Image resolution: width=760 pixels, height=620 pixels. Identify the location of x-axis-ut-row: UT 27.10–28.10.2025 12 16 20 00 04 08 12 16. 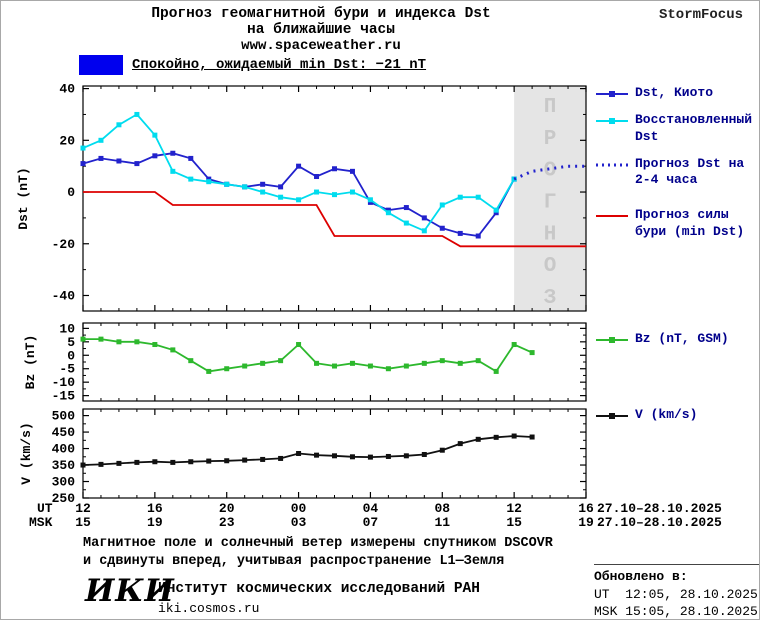
(380, 508).